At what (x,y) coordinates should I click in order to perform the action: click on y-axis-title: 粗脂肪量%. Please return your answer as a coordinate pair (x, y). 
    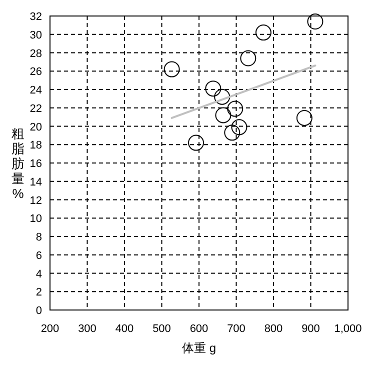
    Looking at the image, I should click on (18, 163).